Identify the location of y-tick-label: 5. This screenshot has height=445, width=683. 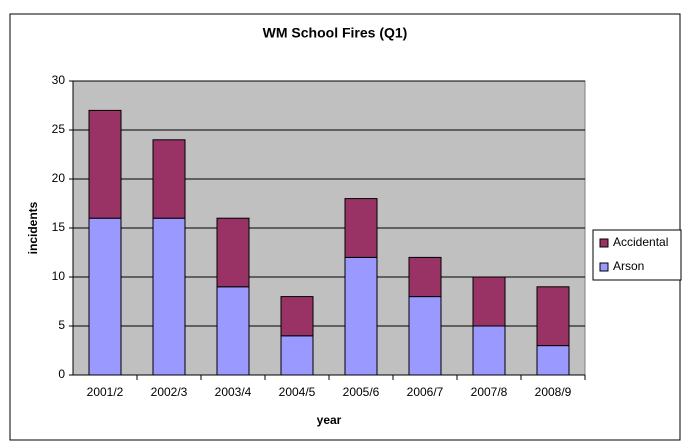
(61, 325).